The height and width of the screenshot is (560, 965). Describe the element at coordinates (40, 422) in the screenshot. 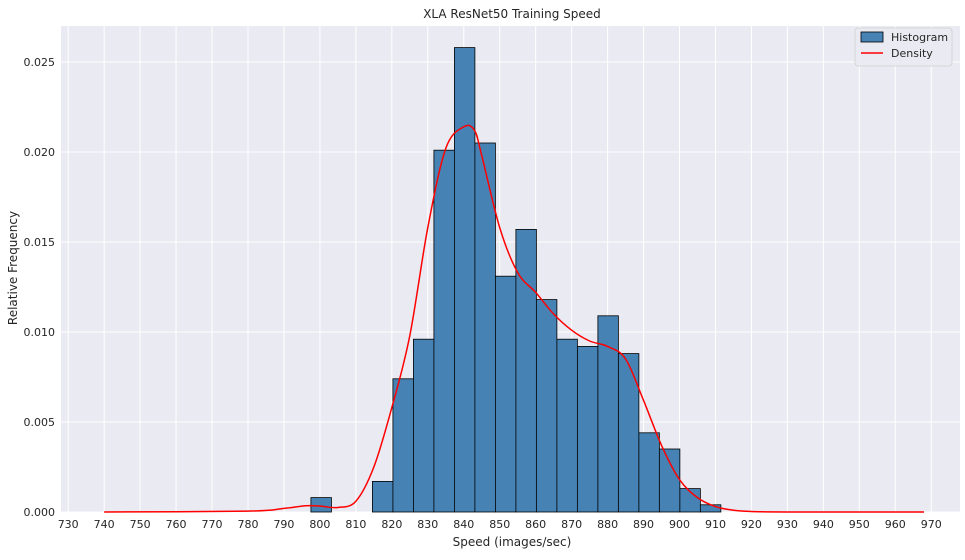

I see `y-tick-label: 0.005` at that location.